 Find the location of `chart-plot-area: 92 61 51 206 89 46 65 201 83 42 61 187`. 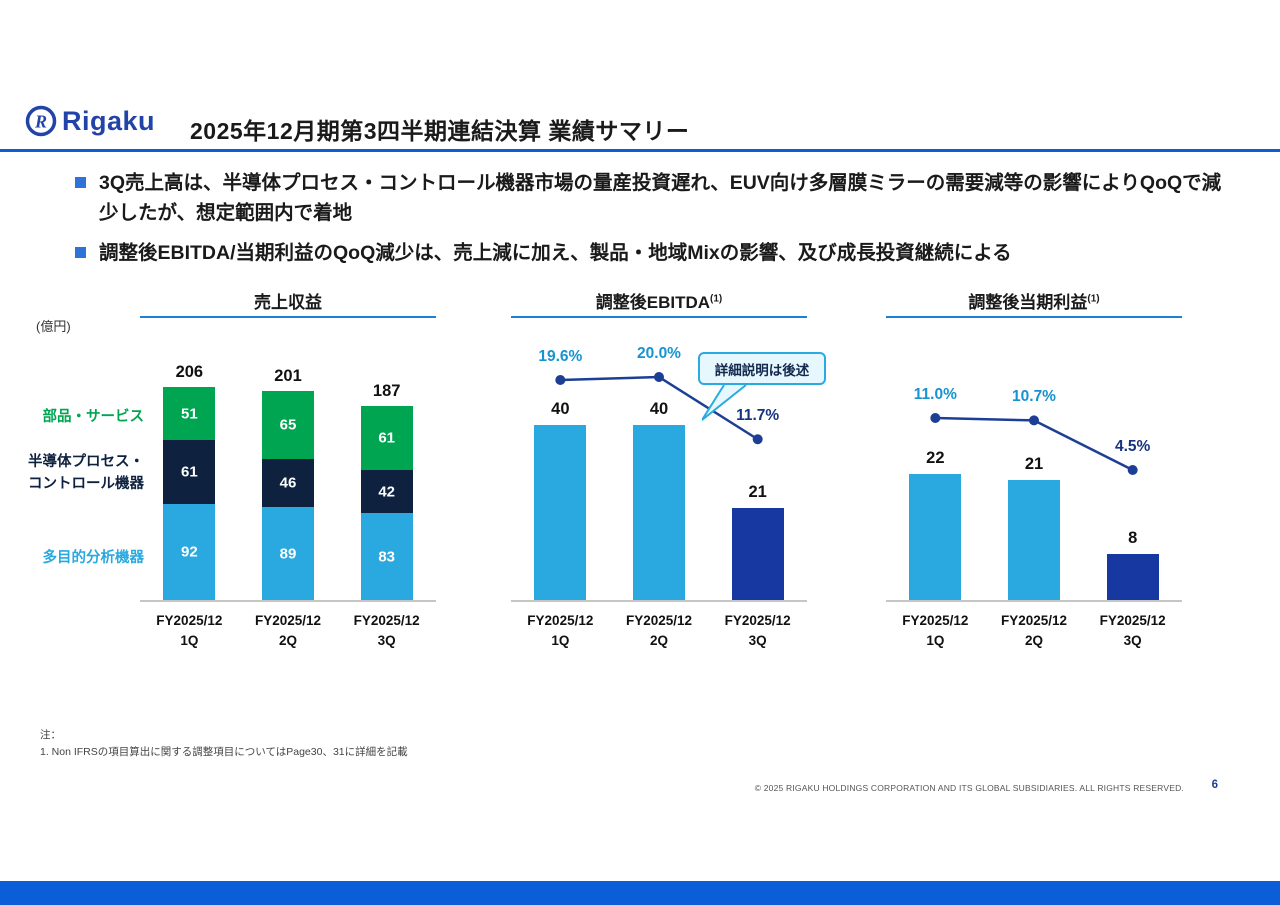

chart-plot-area: 92 61 51 206 89 46 65 201 83 42 61 187 is located at coordinates (288, 482).